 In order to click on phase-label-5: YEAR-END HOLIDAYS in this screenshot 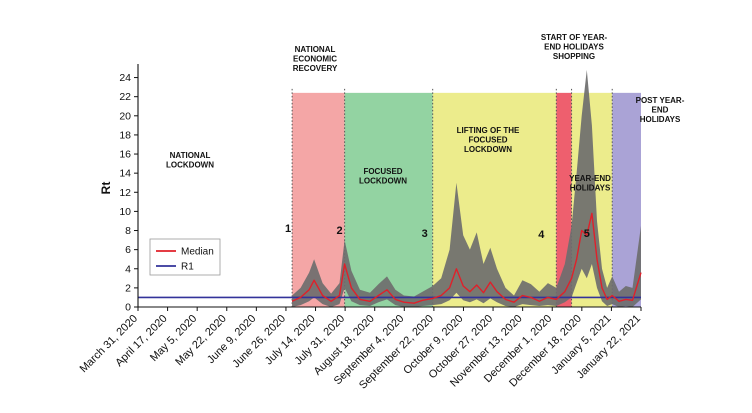, I will do `click(590, 183)`.